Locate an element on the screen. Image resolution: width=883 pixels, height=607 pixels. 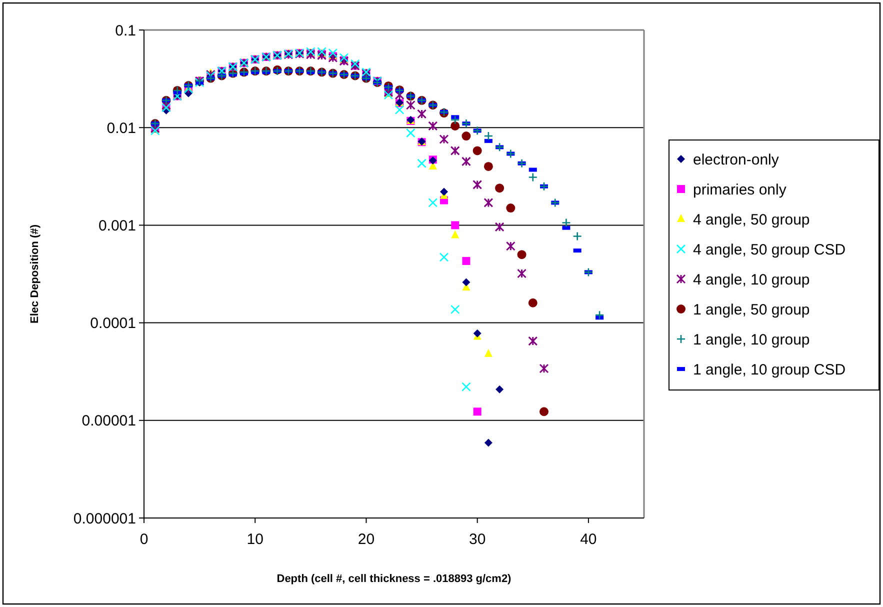
legend-label: primaries only is located at coordinates (740, 189).